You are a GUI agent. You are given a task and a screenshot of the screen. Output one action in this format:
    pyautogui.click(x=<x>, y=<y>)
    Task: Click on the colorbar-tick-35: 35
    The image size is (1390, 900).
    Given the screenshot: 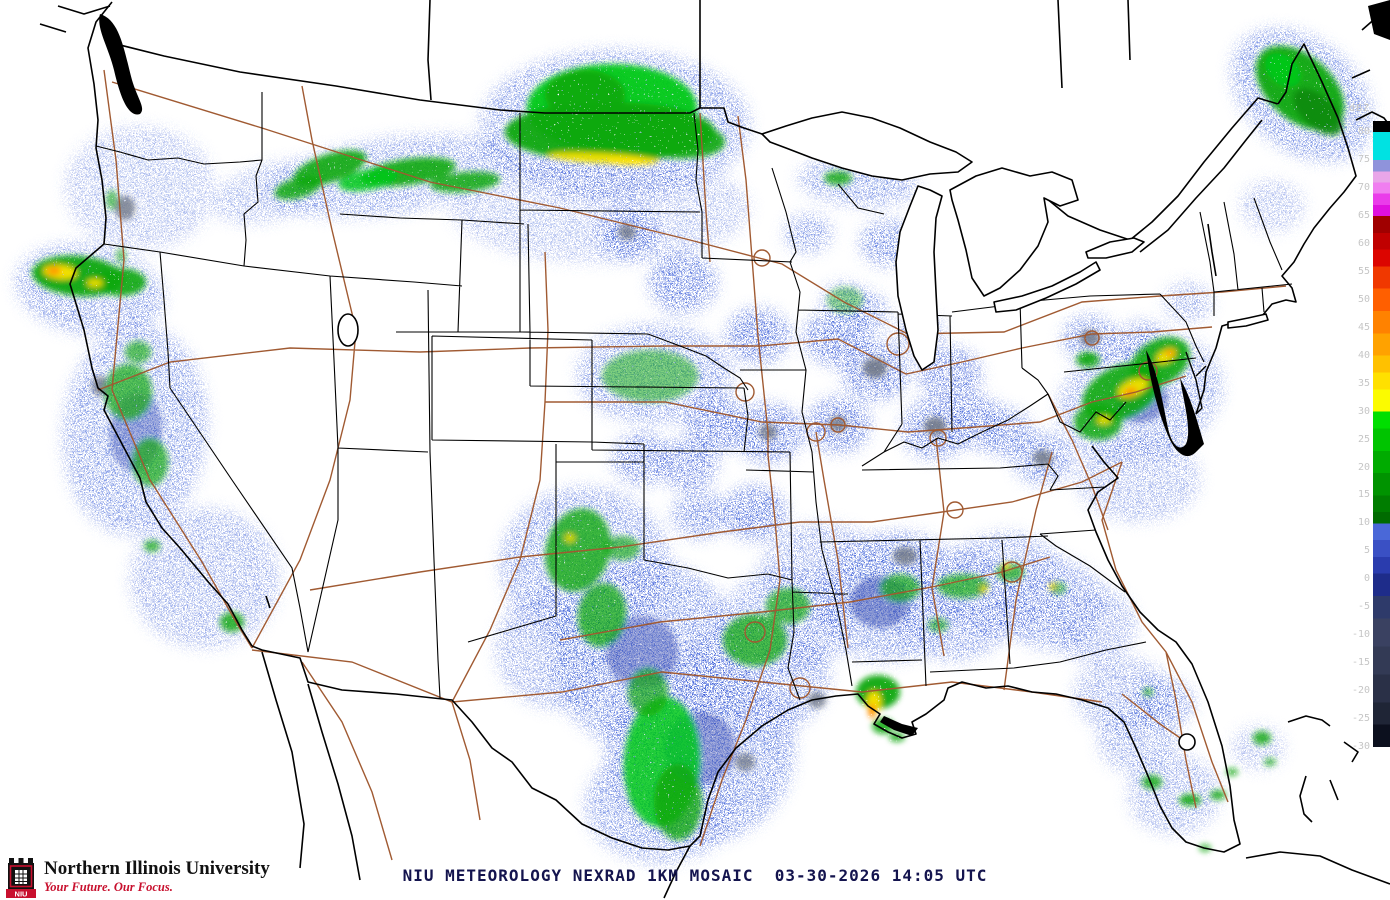 What is the action you would take?
    pyautogui.click(x=1363, y=383)
    